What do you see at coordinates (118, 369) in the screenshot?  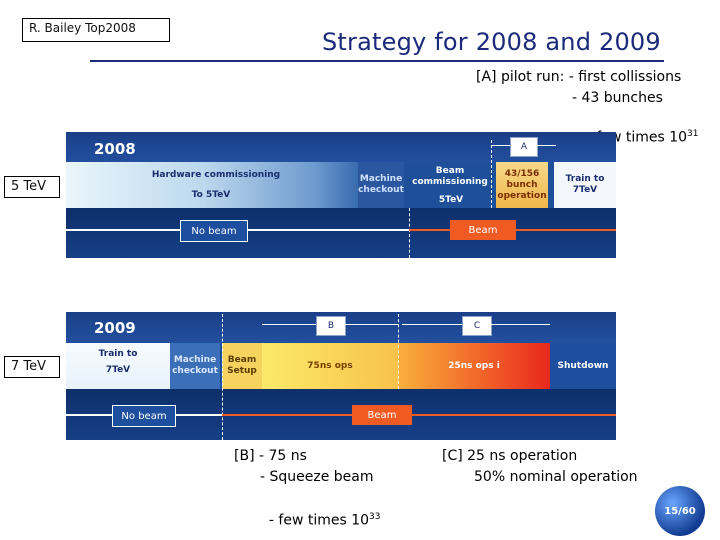 I see `train-to-value-2009: 7TeV` at bounding box center [118, 369].